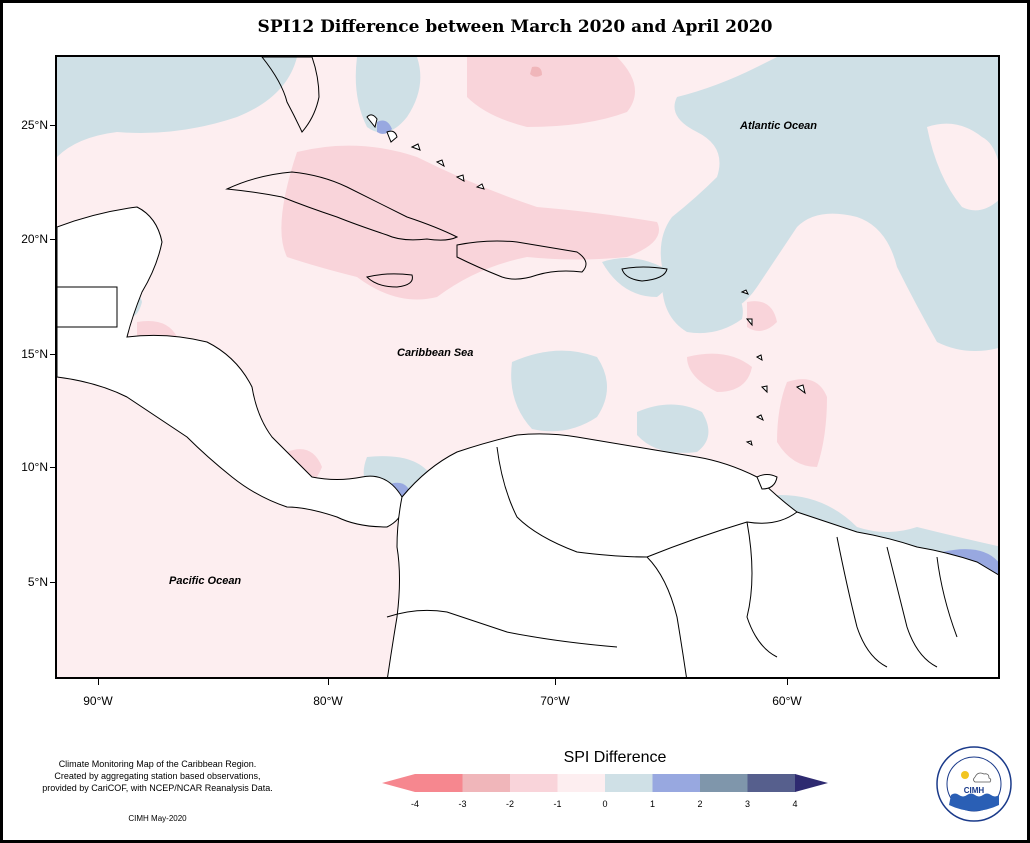  What do you see at coordinates (779, 126) in the screenshot?
I see `atlantic-ocean-label: Atlantic Ocean` at bounding box center [779, 126].